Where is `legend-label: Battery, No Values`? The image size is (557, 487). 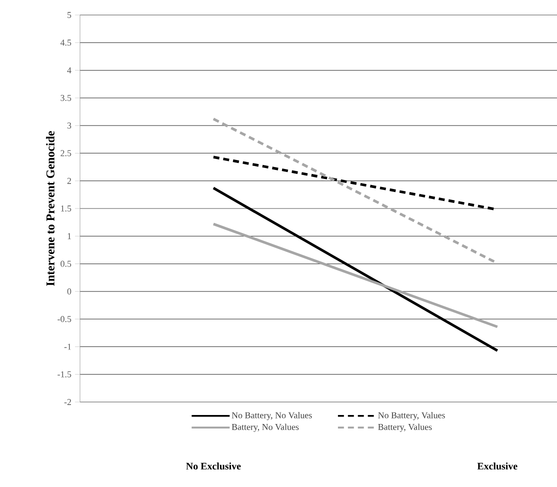 legend-label: Battery, No Values is located at coordinates (265, 428).